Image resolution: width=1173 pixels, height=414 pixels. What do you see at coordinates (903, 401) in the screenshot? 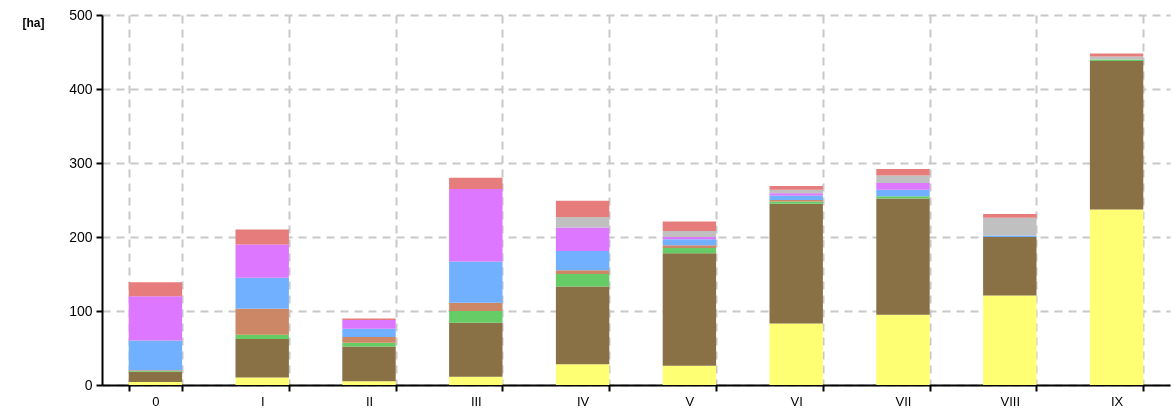
I see `x-tick-label: VII` at bounding box center [903, 401].